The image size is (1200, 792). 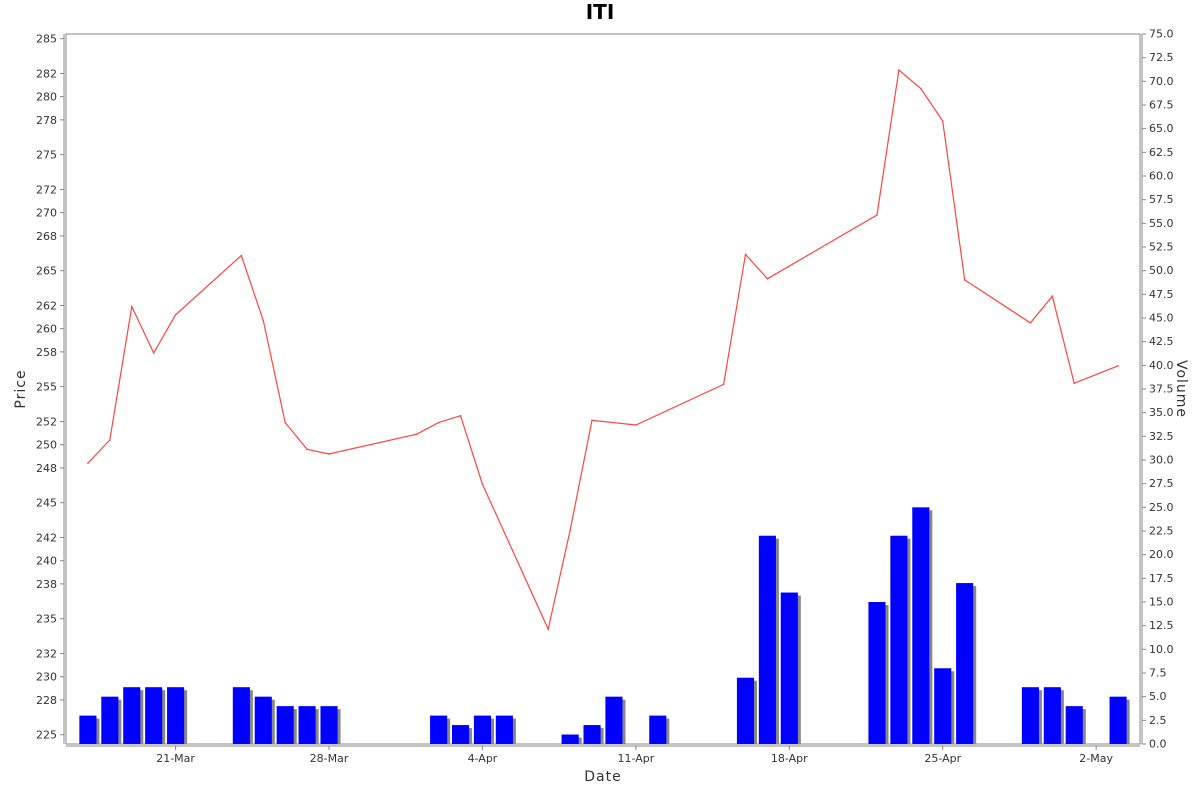 I want to click on volume-tick-label: 67.5, so click(x=1161, y=105).